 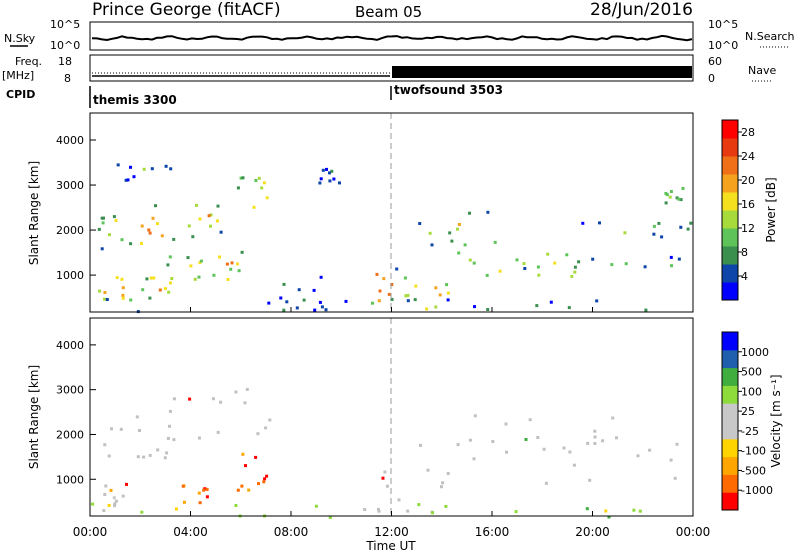 I want to click on velocity-colorbar-tick-label: 500, so click(x=751, y=372).